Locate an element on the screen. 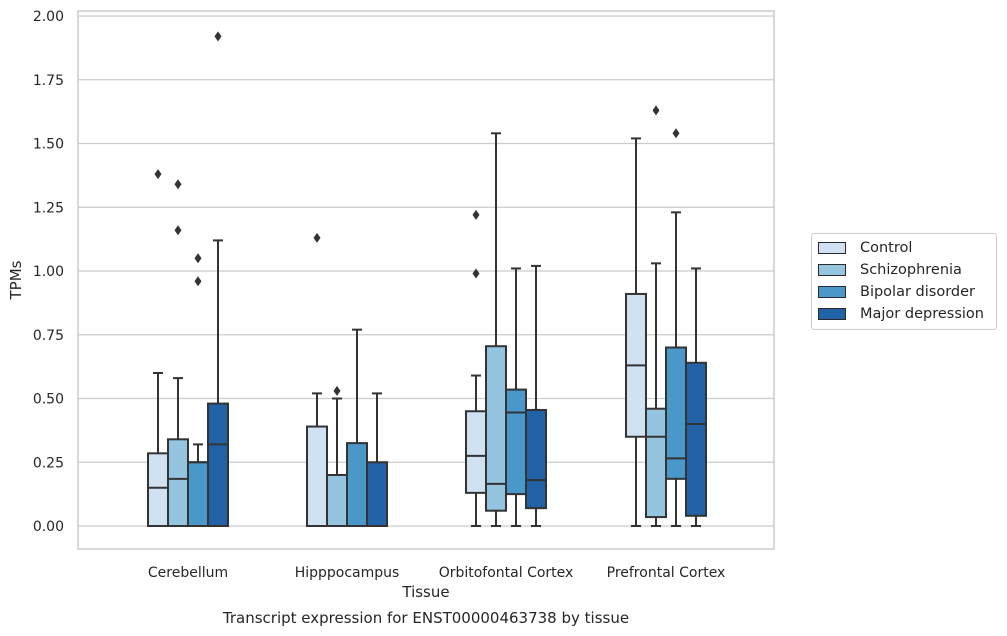  x-tick-label: Orbitofontal Cortex is located at coordinates (506, 573).